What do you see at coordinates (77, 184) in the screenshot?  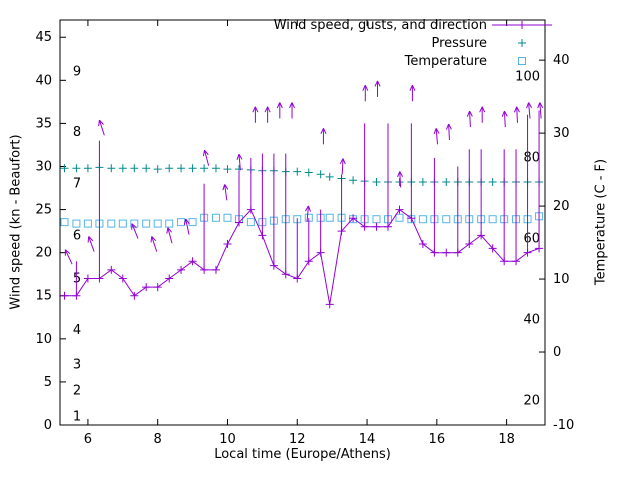 I see `svg-text: 7` at bounding box center [77, 184].